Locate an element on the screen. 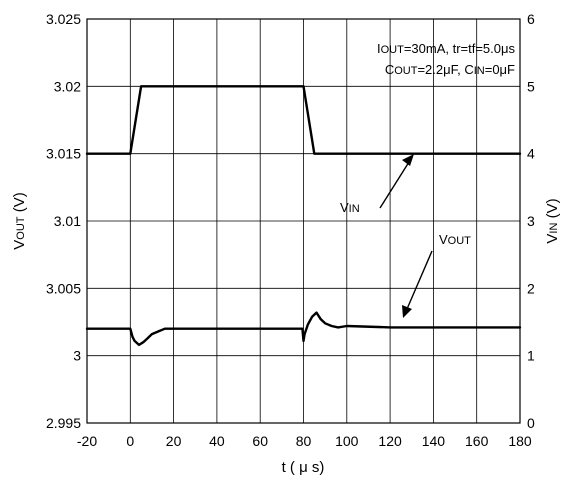 This screenshot has height=482, width=564. x-tick-label: 180 is located at coordinates (520, 441).